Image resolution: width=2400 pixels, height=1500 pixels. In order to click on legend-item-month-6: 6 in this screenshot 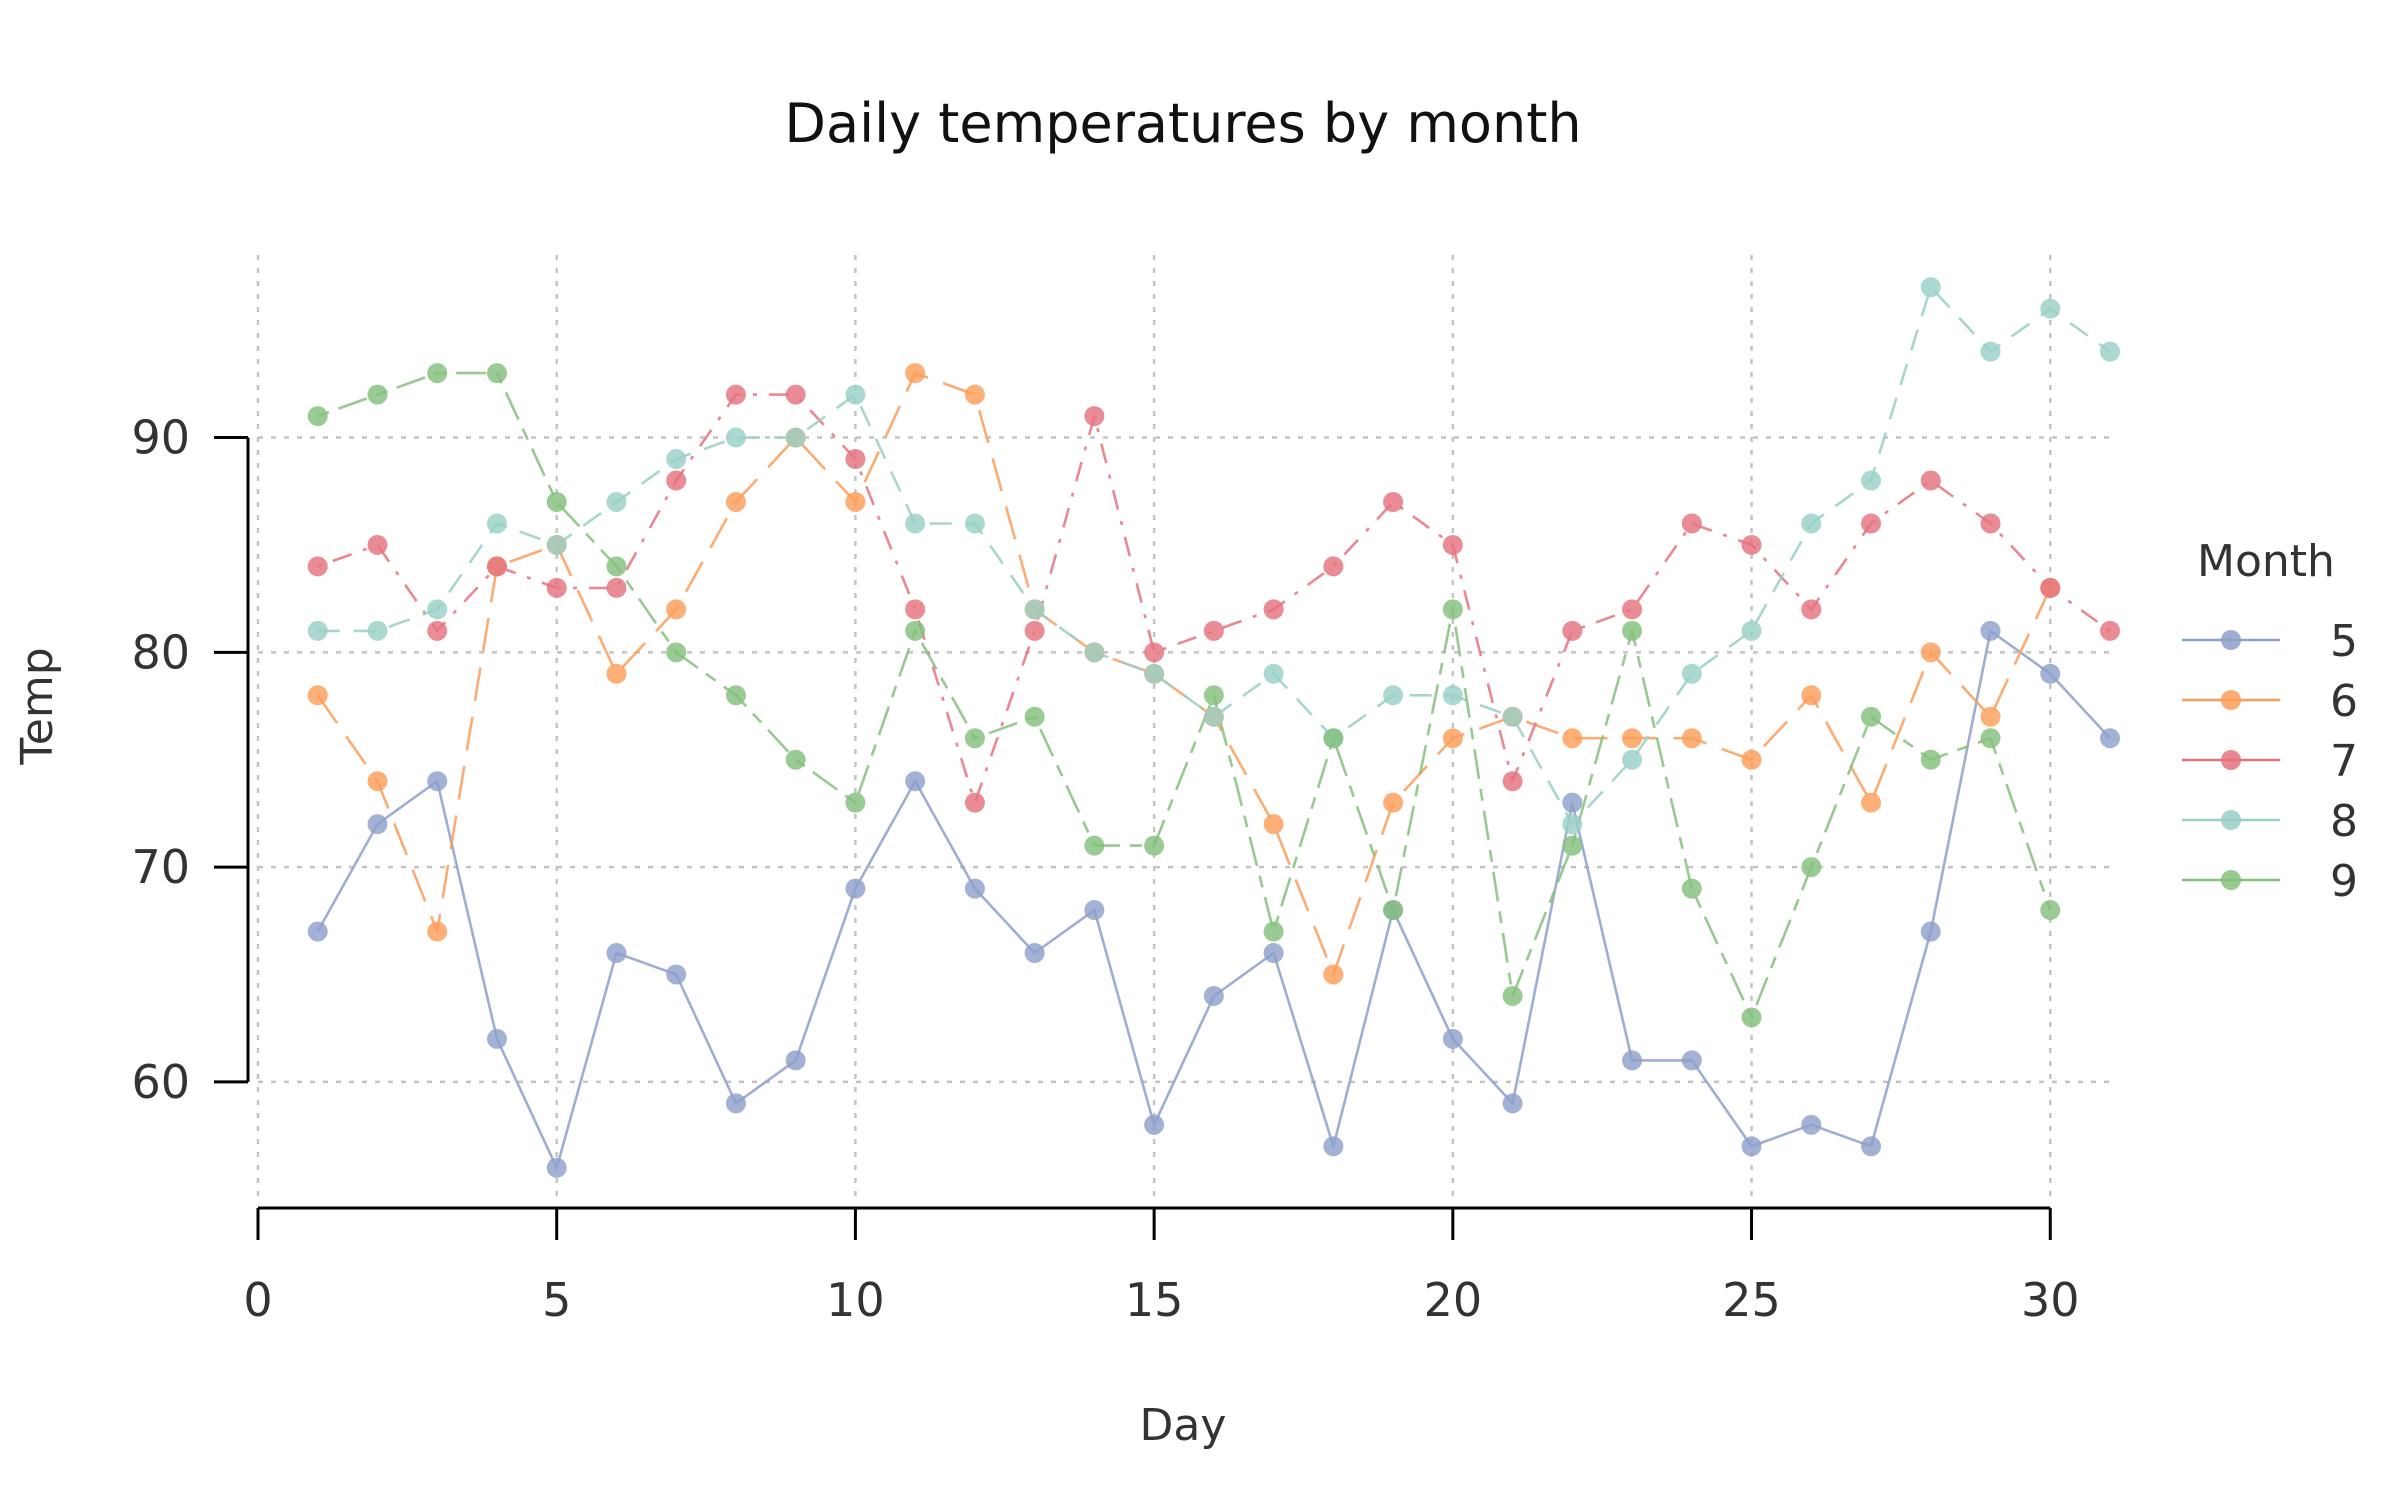, I will do `click(2270, 701)`.